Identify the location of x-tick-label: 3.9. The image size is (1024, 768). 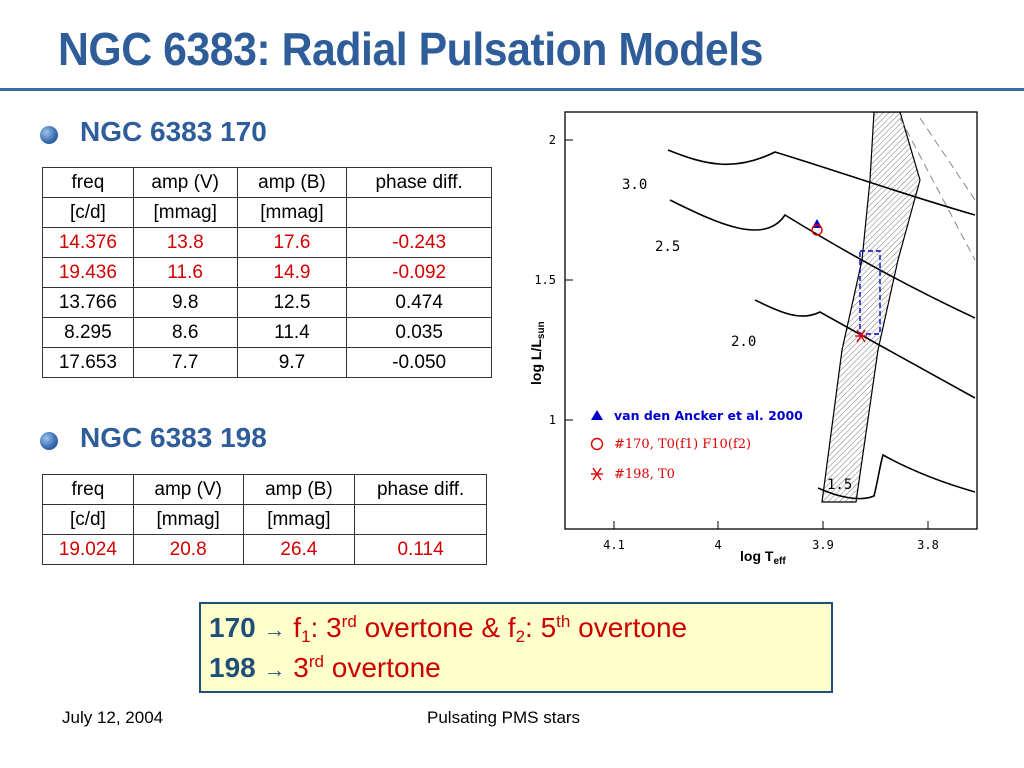
(823, 545).